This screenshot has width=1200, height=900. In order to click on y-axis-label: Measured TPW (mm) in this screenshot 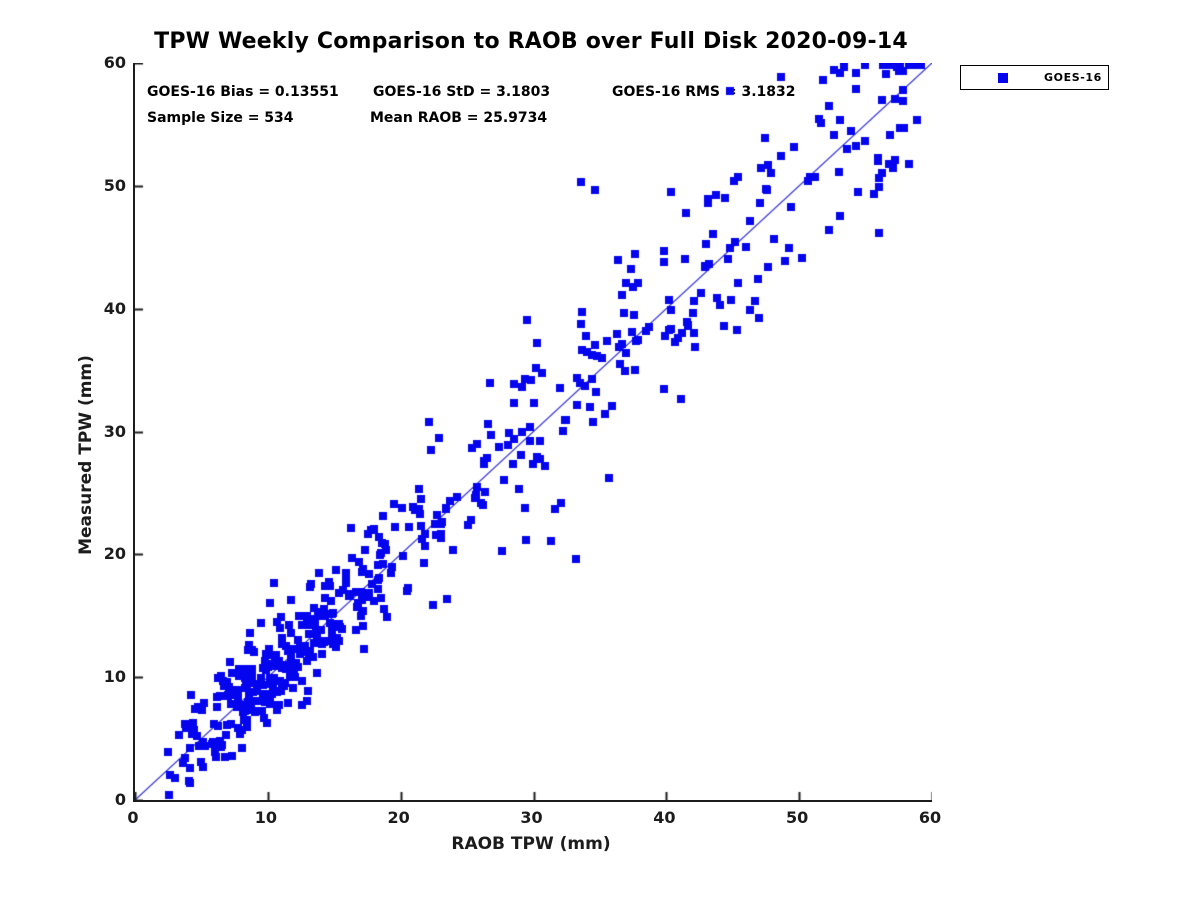, I will do `click(86, 455)`.